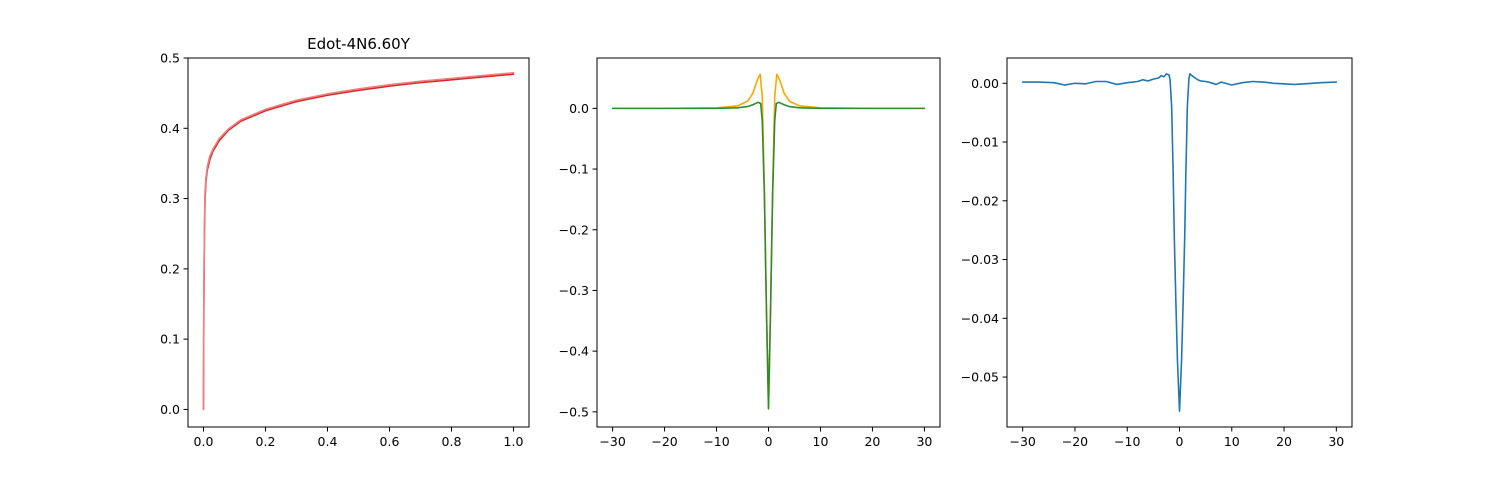 The width and height of the screenshot is (1500, 480). What do you see at coordinates (514, 441) in the screenshot?
I see `x-tick-label: 1.0` at bounding box center [514, 441].